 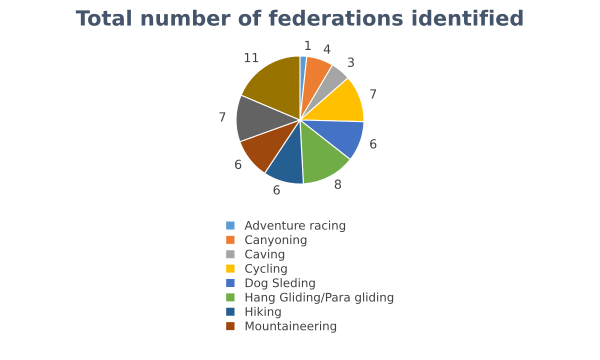 What do you see at coordinates (264, 255) in the screenshot?
I see `legend-label: Caving` at bounding box center [264, 255].